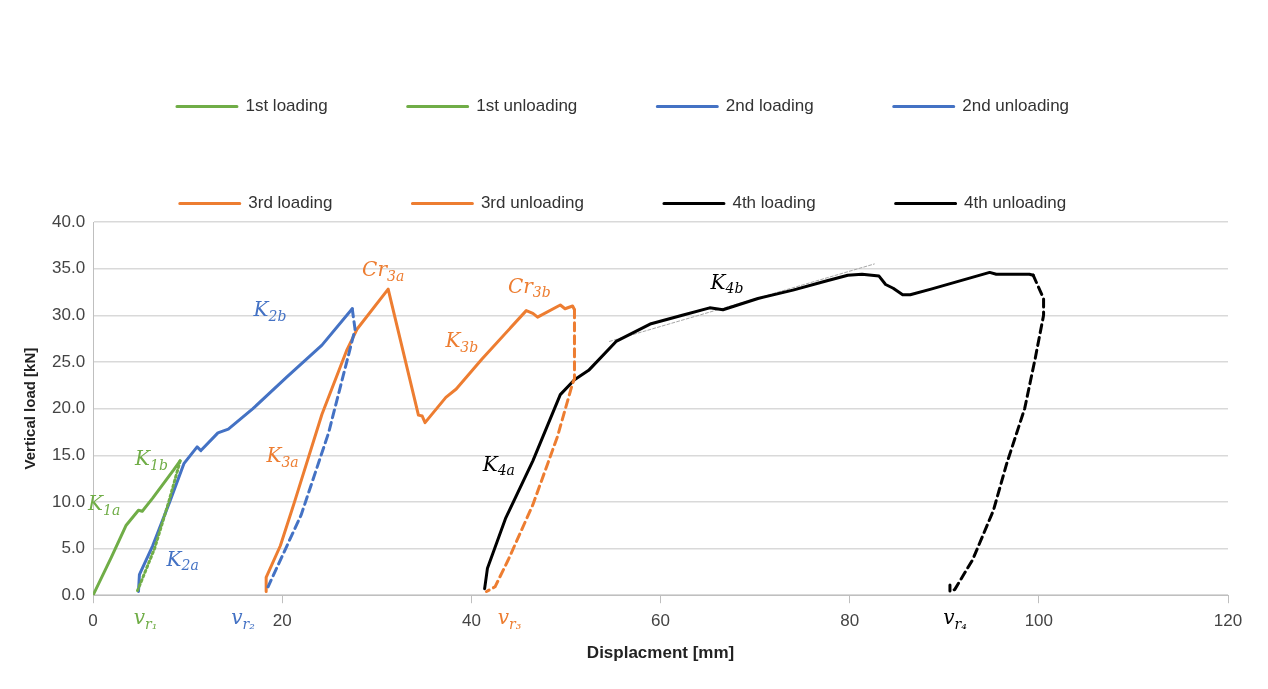  What do you see at coordinates (660, 653) in the screenshot?
I see `x-axis-title: Displacment [mm]` at bounding box center [660, 653].